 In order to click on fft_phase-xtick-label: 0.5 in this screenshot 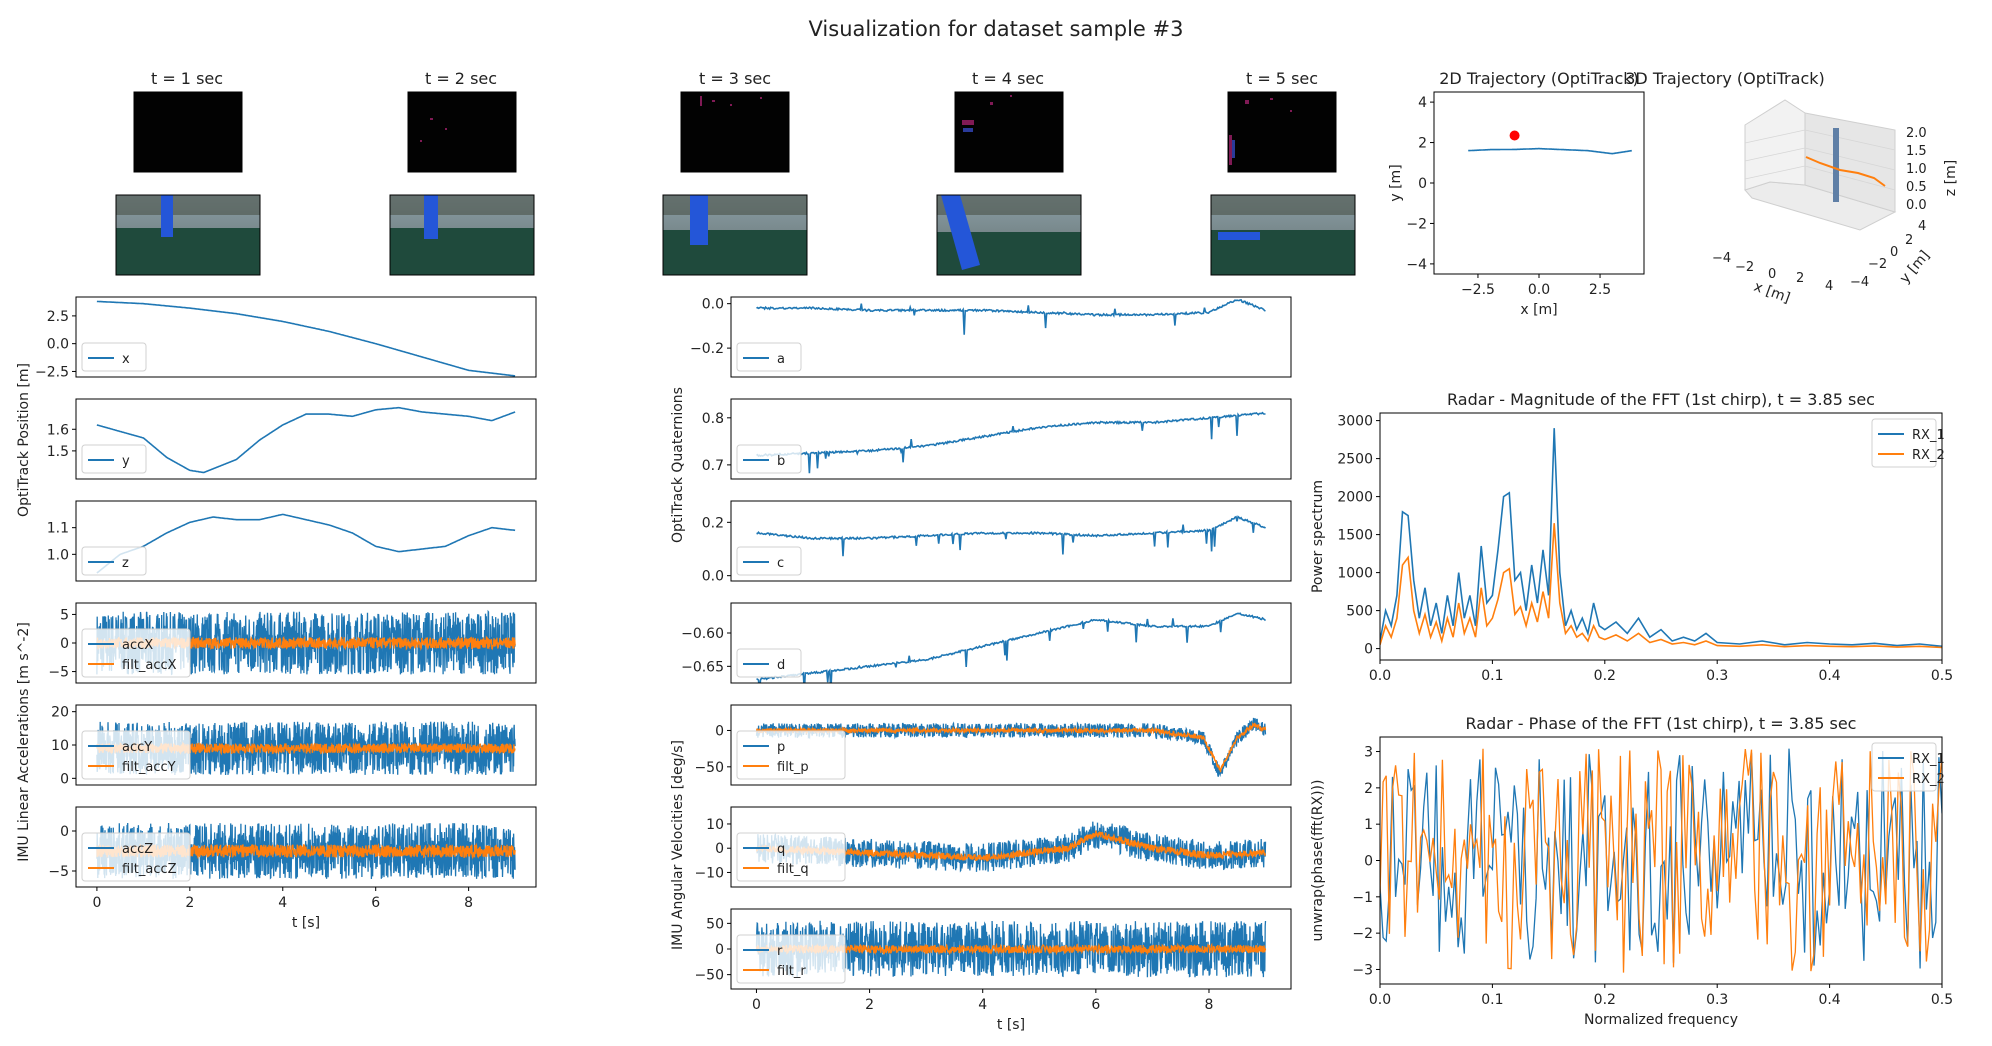, I will do `click(1942, 1000)`.